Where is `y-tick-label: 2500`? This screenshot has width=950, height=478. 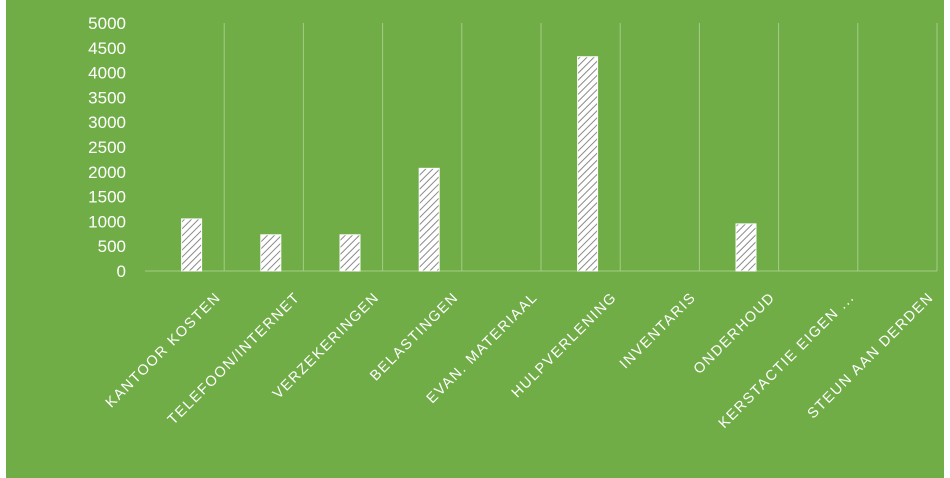
y-tick-label: 2500 is located at coordinates (107, 147).